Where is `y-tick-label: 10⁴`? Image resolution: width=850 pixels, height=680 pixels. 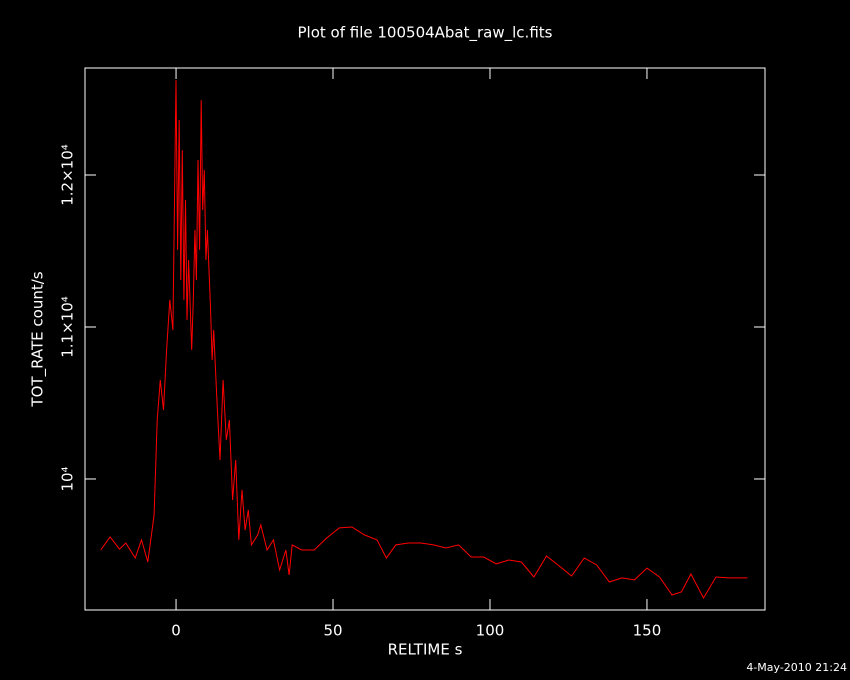
y-tick-label: 10⁴ is located at coordinates (68, 478).